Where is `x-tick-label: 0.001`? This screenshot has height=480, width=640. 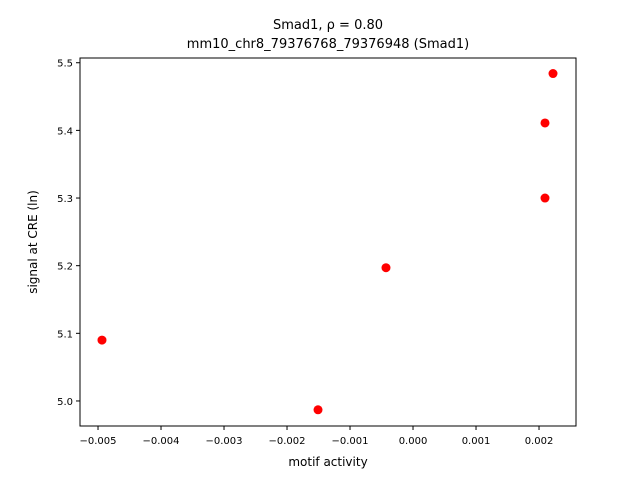 x-tick-label: 0.001 is located at coordinates (476, 441).